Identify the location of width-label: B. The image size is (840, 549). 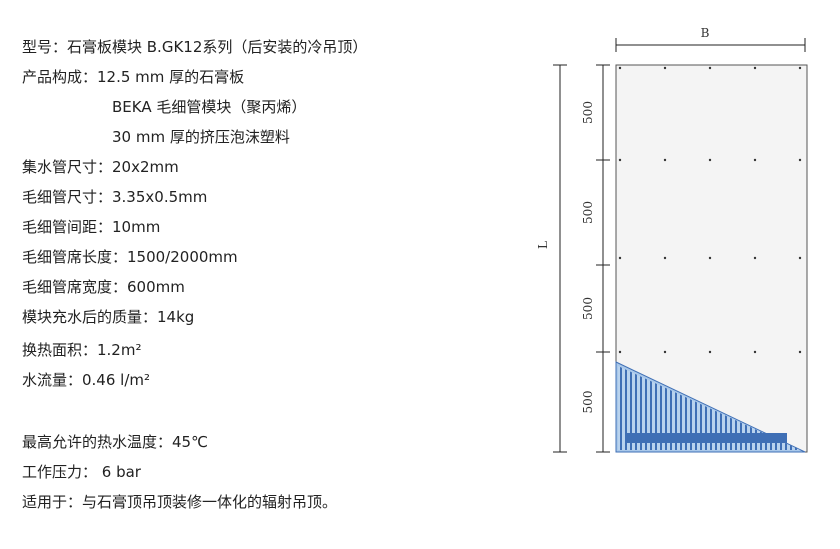
(705, 33).